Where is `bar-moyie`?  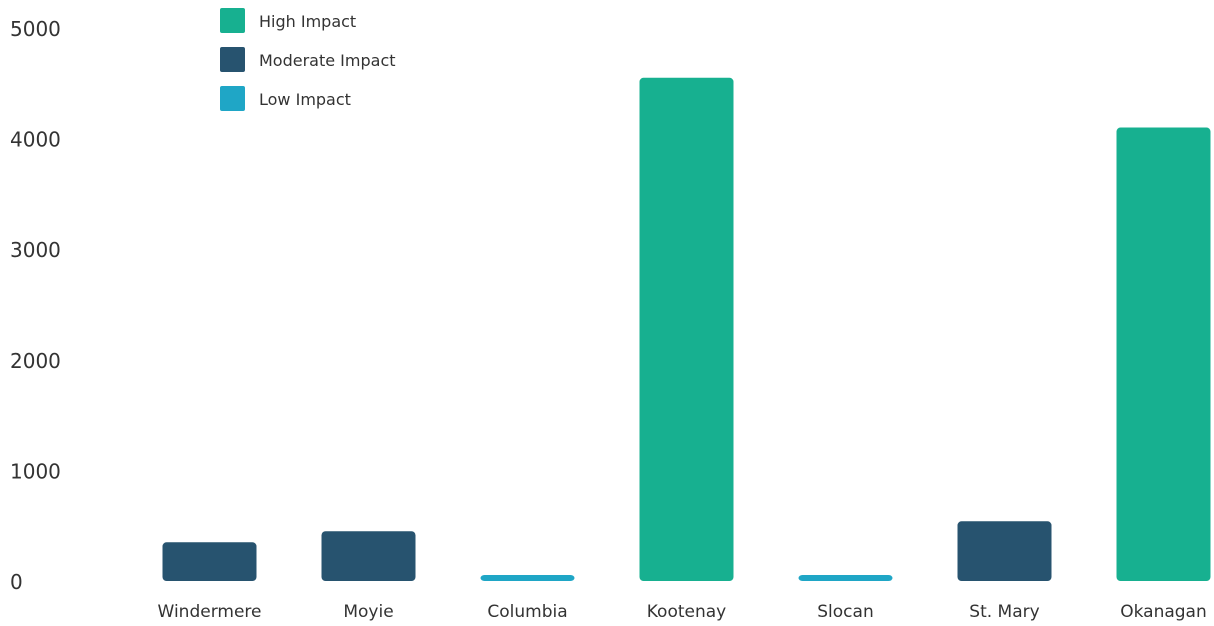
bar-moyie is located at coordinates (368, 556).